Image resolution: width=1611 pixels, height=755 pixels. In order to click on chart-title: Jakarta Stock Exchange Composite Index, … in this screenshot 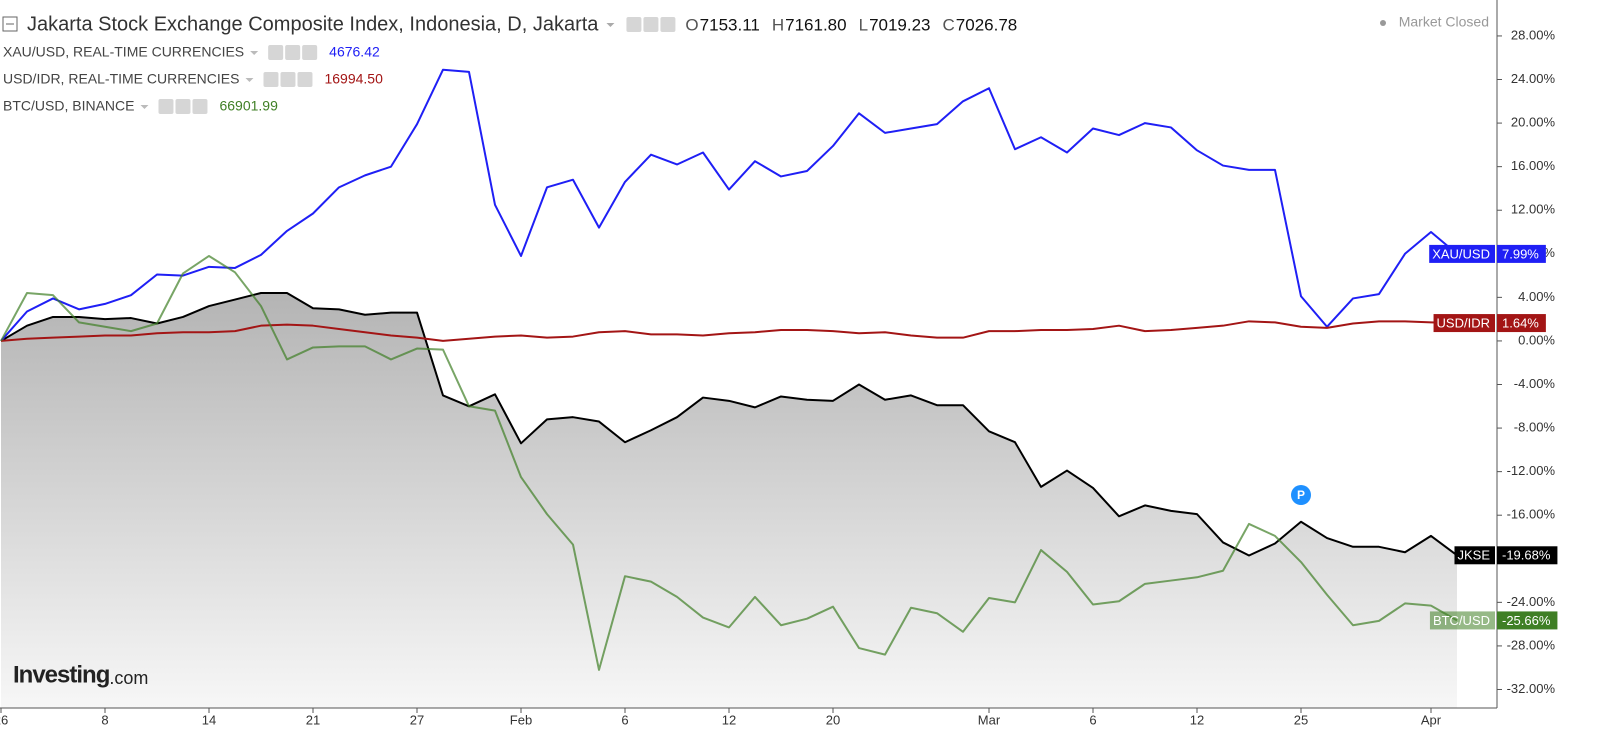, I will do `click(313, 24)`.